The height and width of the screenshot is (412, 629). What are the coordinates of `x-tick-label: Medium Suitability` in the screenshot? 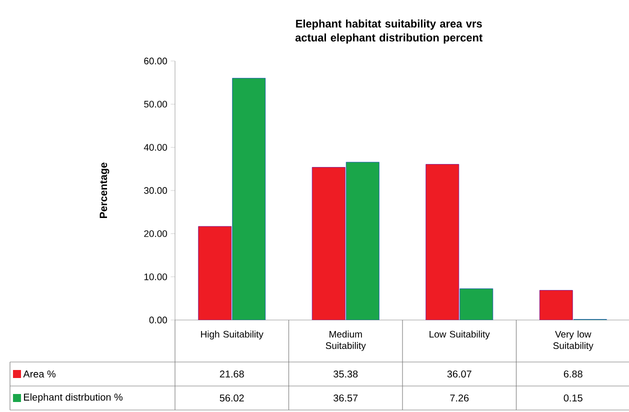 It's located at (346, 340).